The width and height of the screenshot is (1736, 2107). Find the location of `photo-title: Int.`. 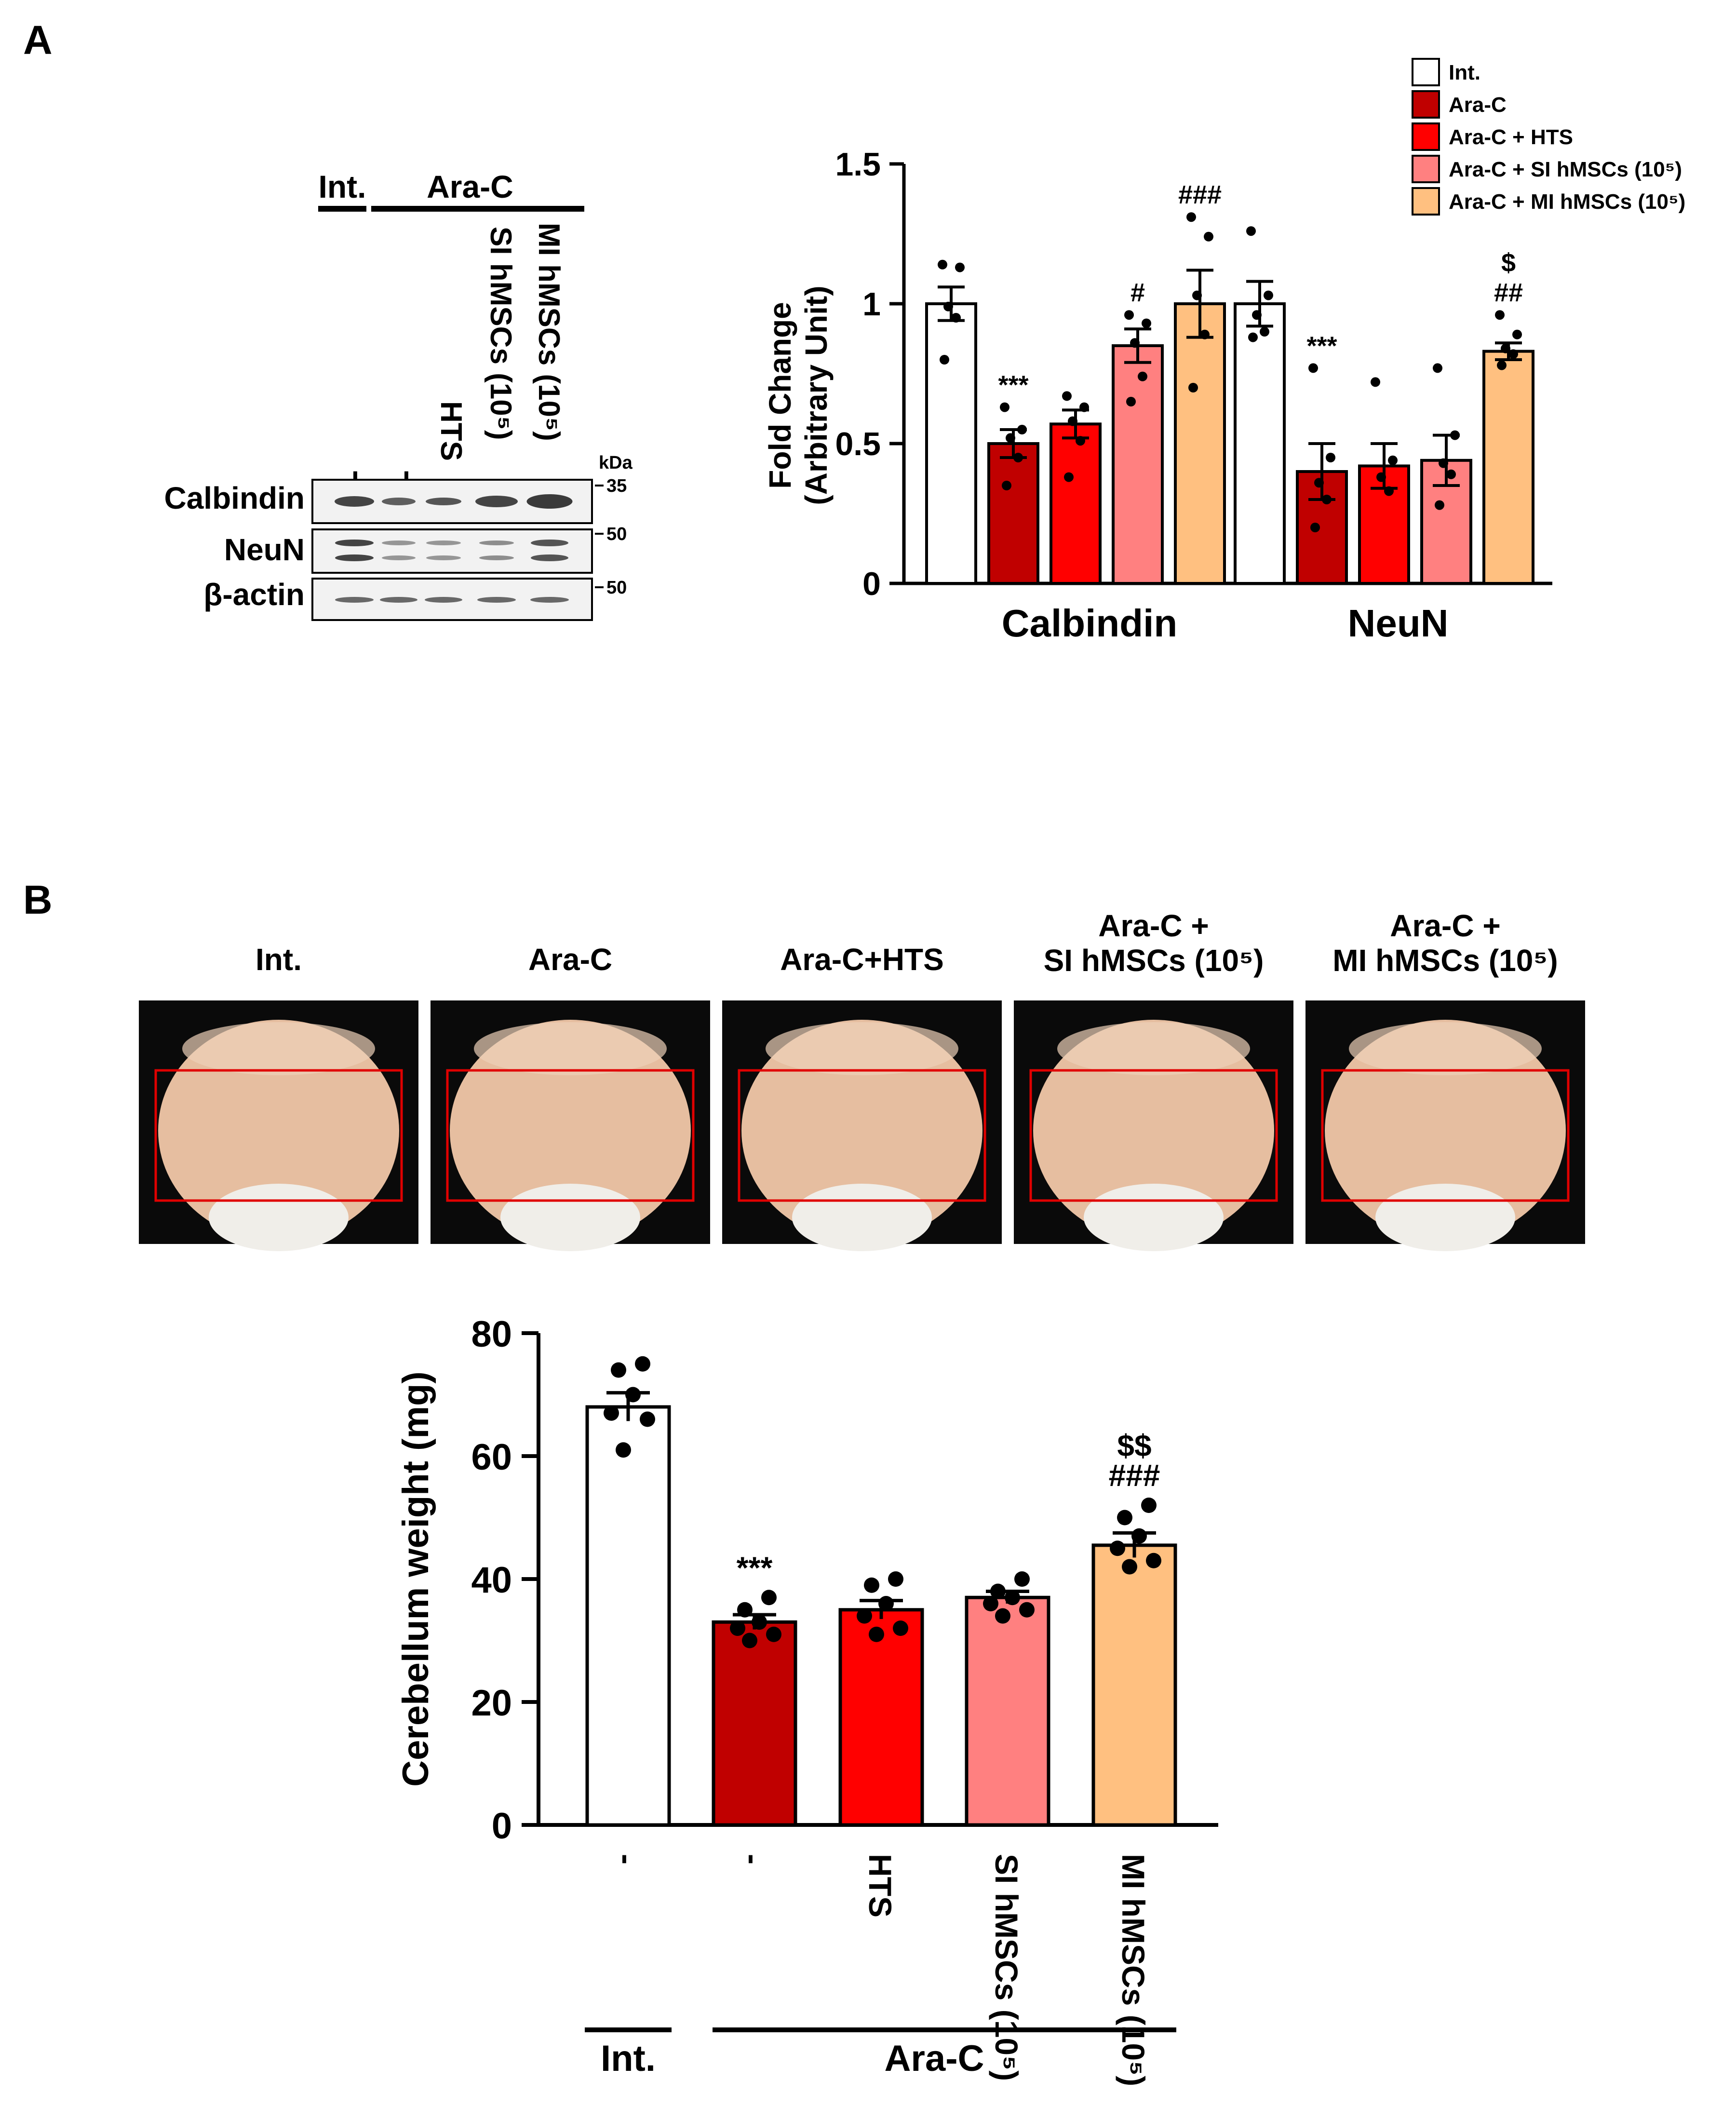

photo-title: Int. is located at coordinates (279, 959).